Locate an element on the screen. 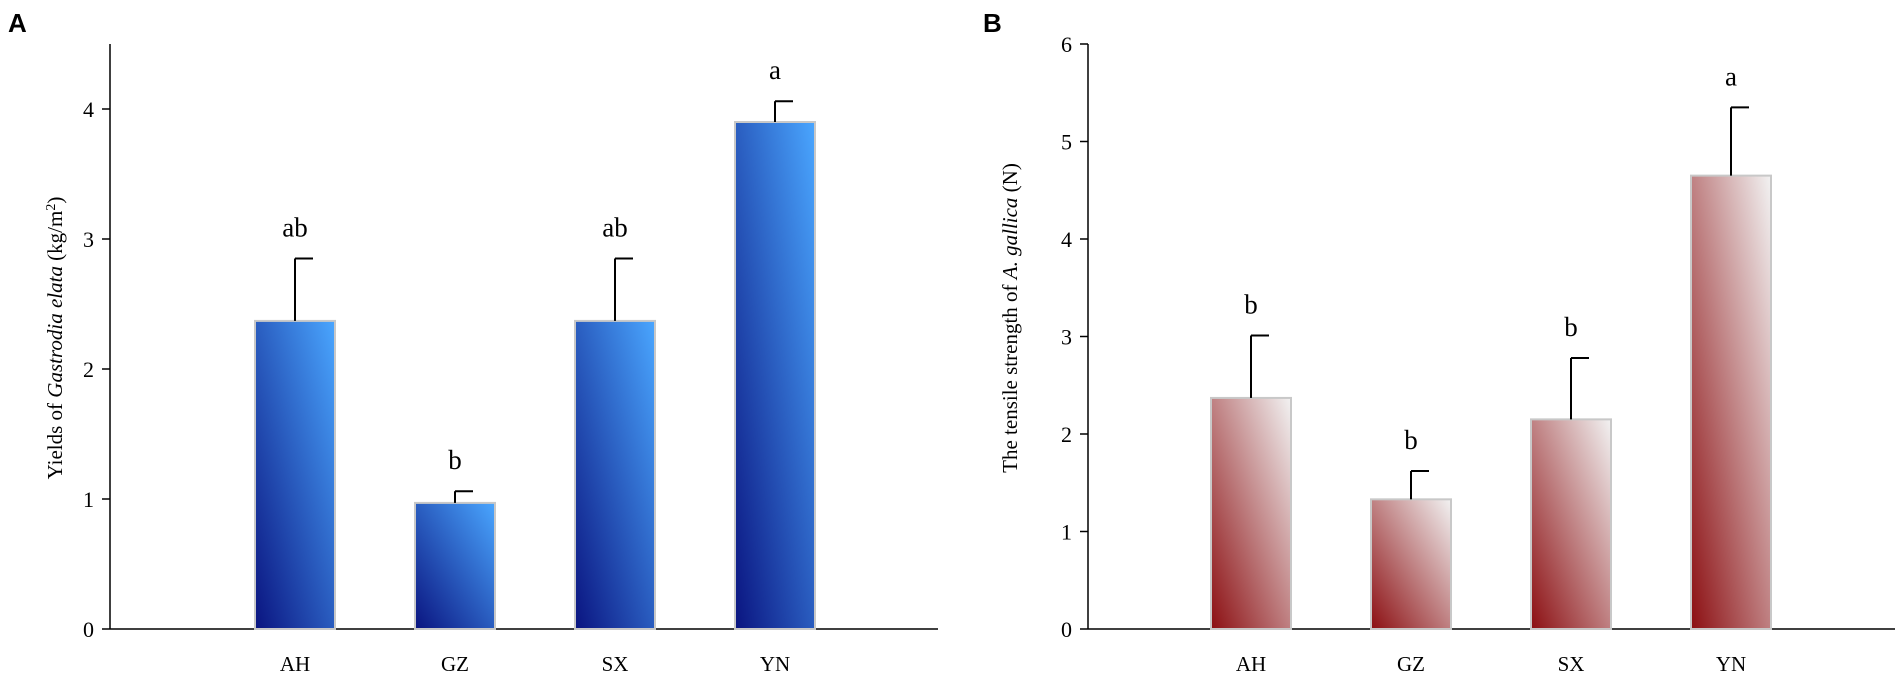  bar-a-yn is located at coordinates (775, 375).